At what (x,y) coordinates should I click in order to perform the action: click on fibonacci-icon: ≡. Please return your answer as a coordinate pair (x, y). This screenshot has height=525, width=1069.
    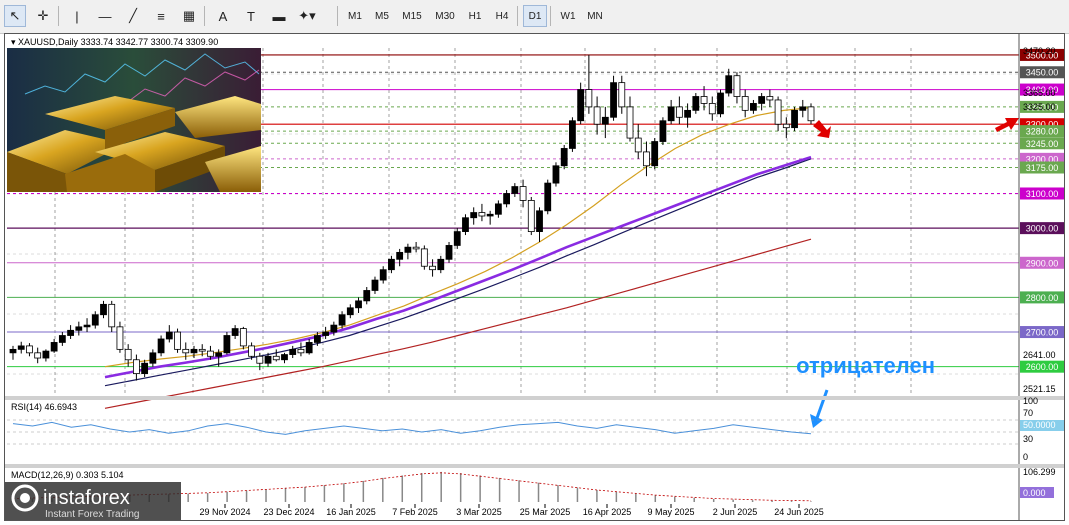
    Looking at the image, I should click on (161, 16).